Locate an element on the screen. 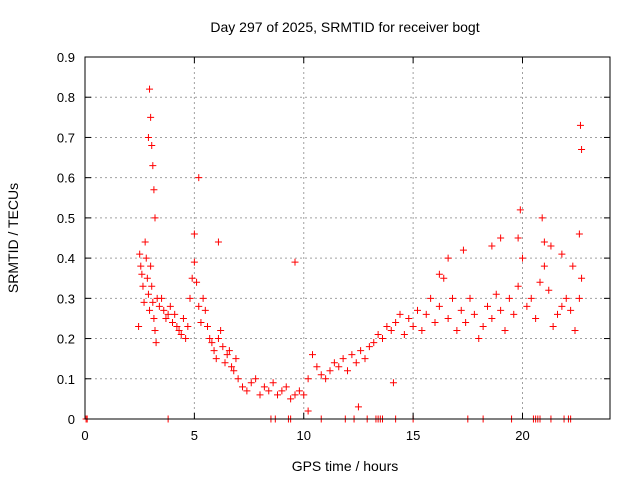 The image size is (640, 480). y-tick-label: 0 is located at coordinates (71, 419).